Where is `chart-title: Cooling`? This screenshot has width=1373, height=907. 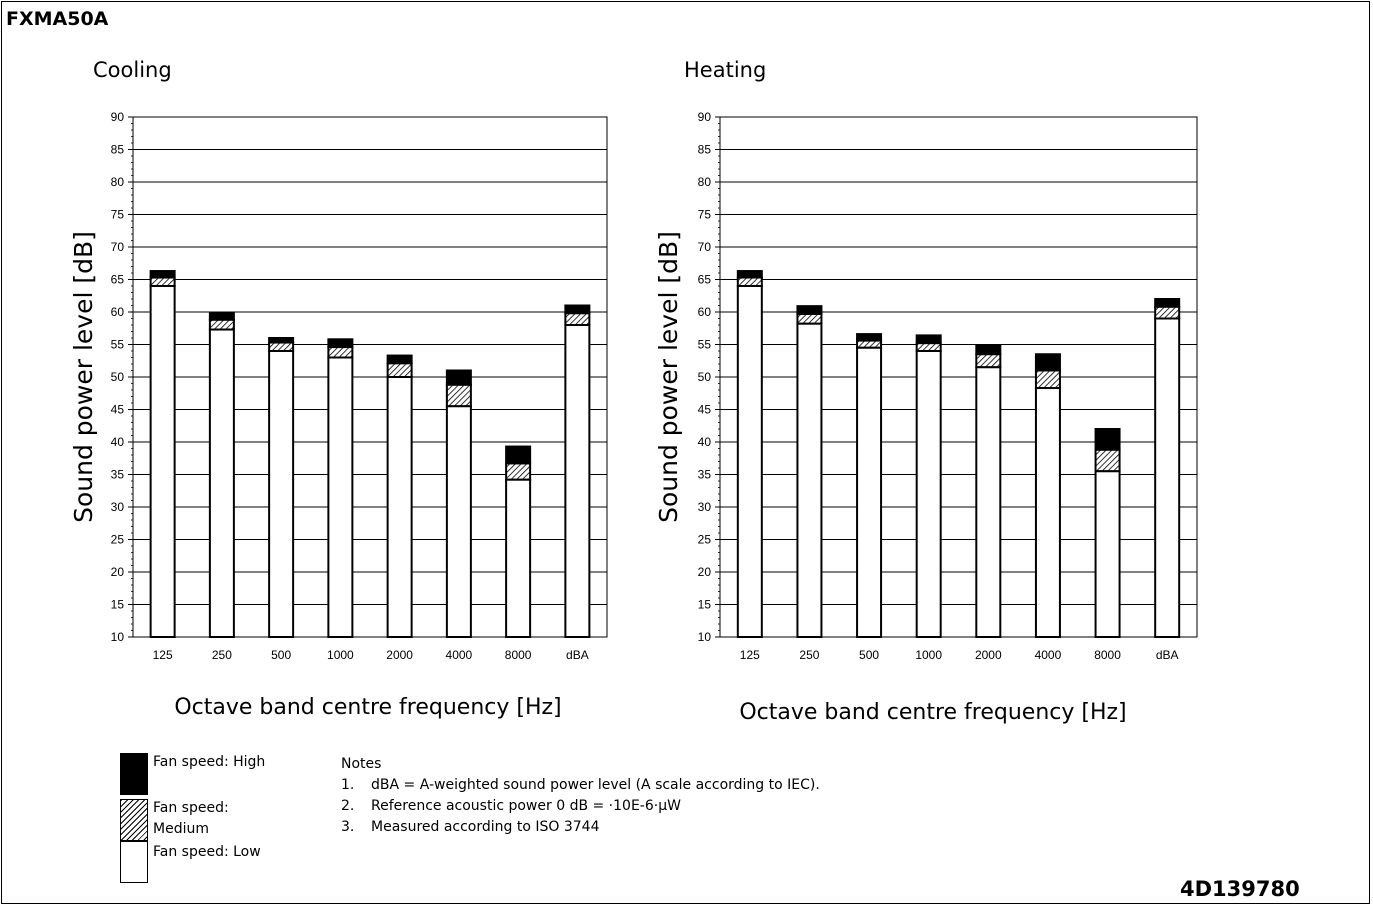
chart-title: Cooling is located at coordinates (132, 70).